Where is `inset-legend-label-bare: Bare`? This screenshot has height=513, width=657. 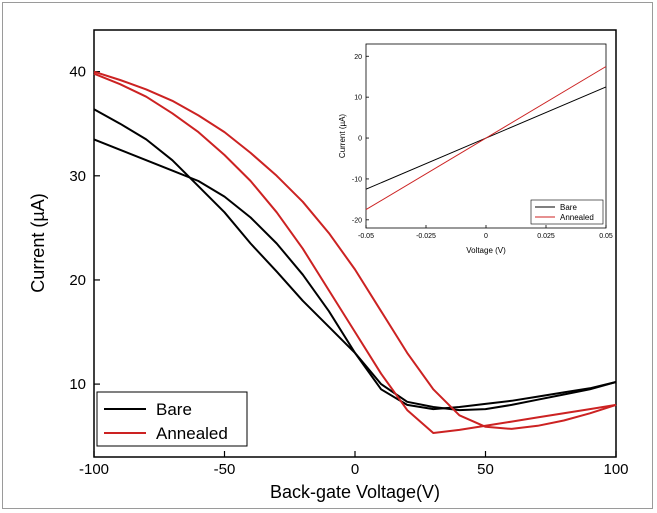
inset-legend-label-bare: Bare is located at coordinates (568, 207).